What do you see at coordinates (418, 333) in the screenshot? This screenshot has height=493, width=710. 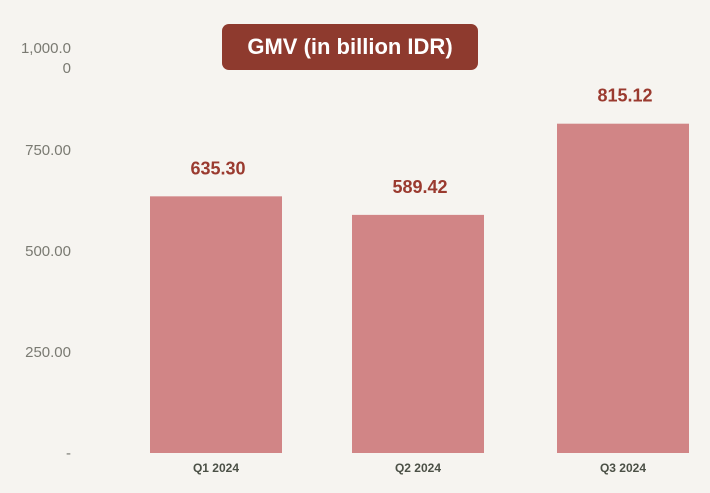 I see `bar-q2-2024` at bounding box center [418, 333].